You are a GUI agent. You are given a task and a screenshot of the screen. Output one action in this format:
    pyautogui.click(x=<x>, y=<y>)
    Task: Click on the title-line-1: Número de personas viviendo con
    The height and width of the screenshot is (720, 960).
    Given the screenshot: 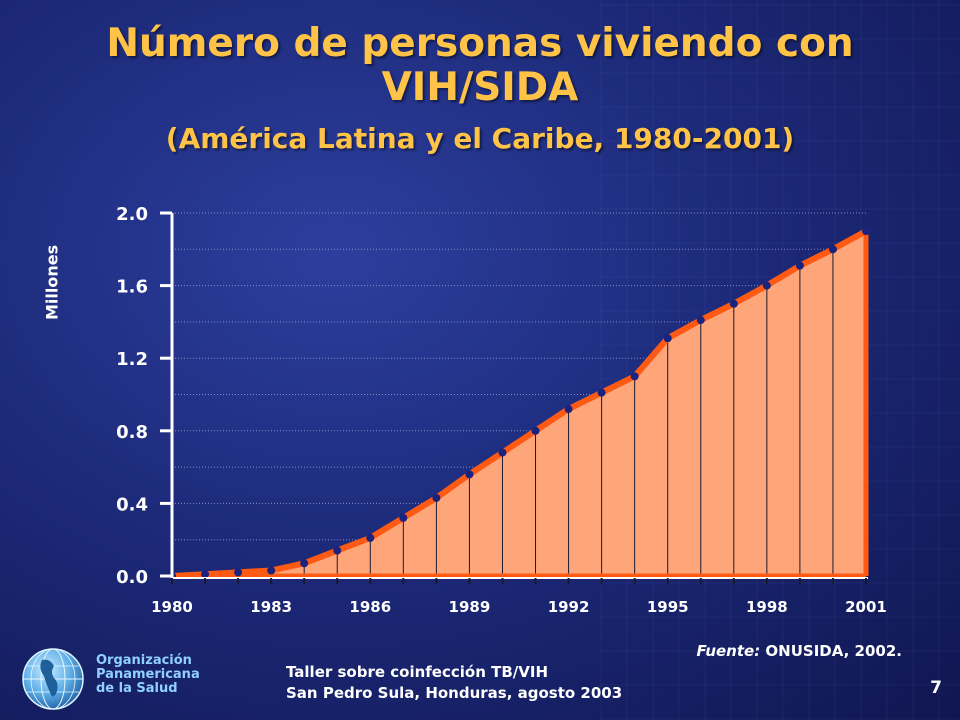 What is the action you would take?
    pyautogui.click(x=480, y=43)
    